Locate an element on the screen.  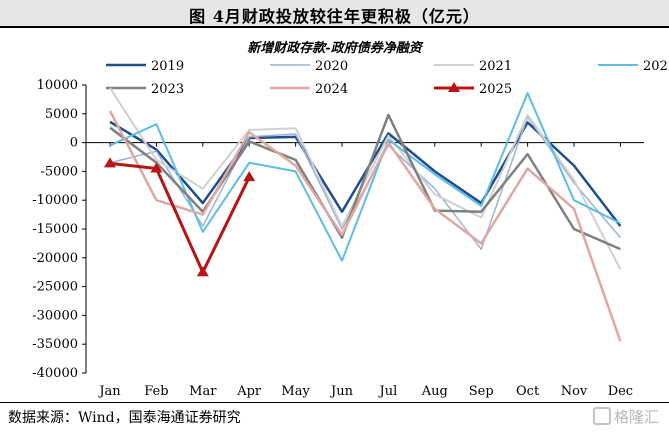
legend-label: 2025 is located at coordinates (495, 89).